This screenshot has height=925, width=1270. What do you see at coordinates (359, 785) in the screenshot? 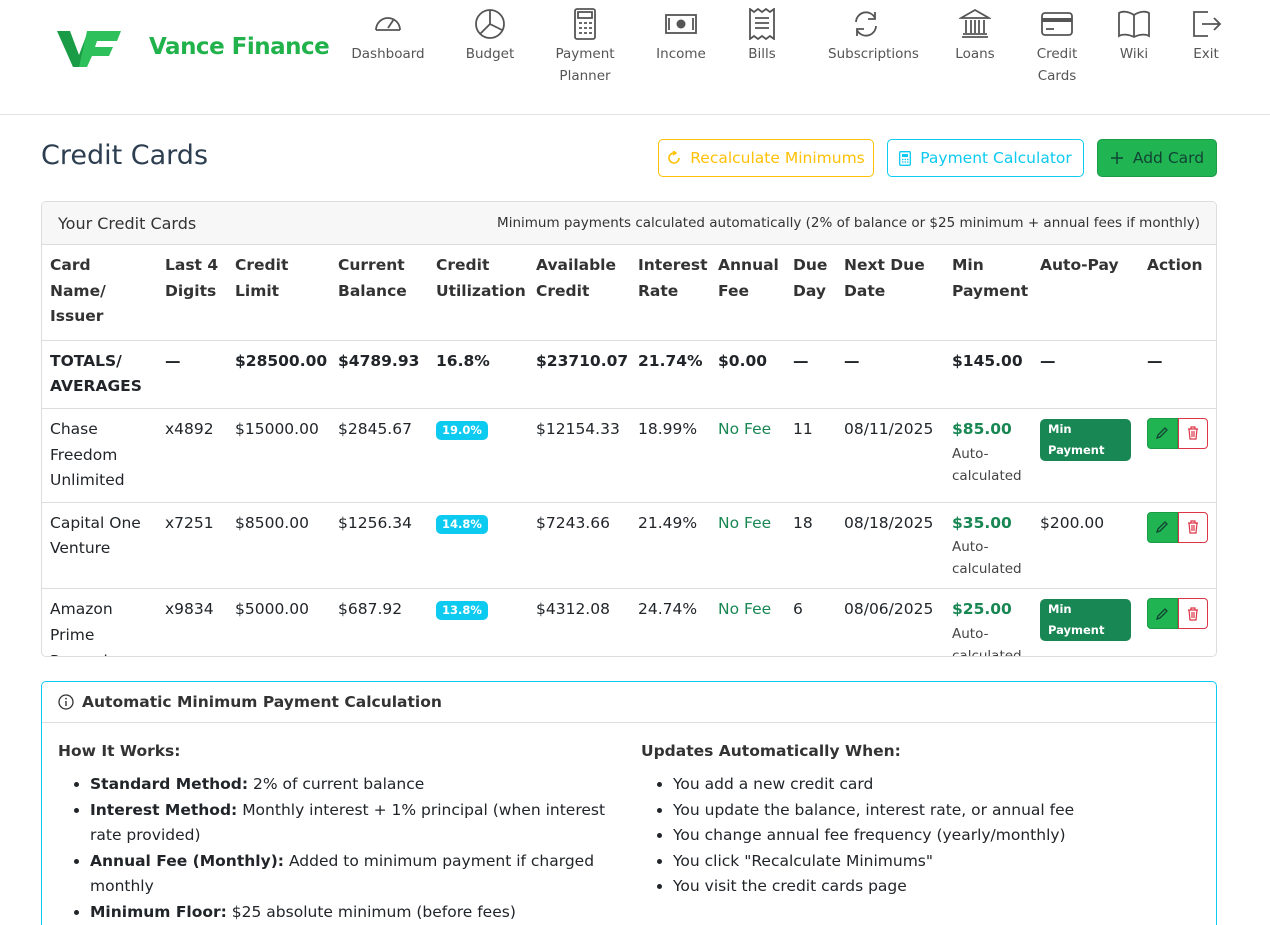
I see `method-item: Standard Method: 2% of current balance` at bounding box center [359, 785].